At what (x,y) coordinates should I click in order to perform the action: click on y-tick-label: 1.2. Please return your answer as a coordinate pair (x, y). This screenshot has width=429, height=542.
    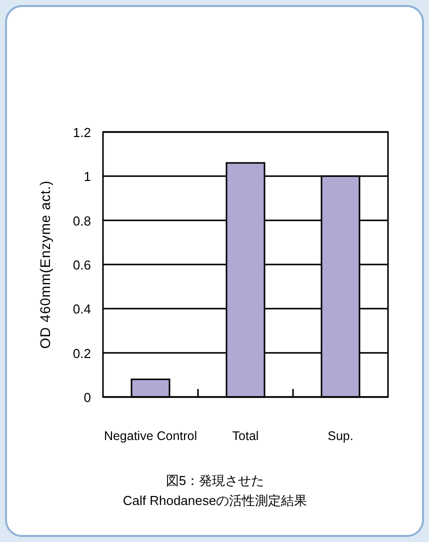
    Looking at the image, I should click on (81, 132).